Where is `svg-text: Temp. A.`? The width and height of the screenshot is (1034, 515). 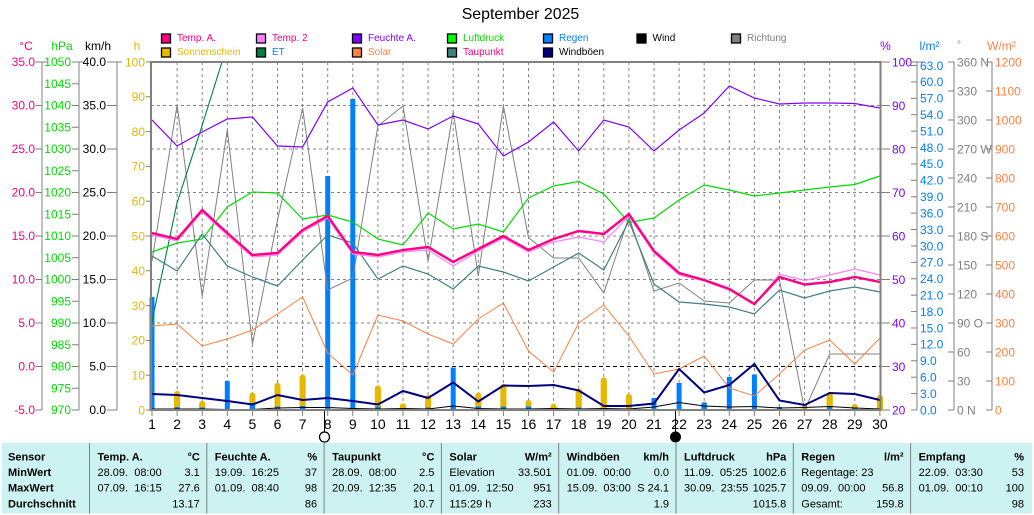 svg-text: Temp. A. is located at coordinates (120, 458).